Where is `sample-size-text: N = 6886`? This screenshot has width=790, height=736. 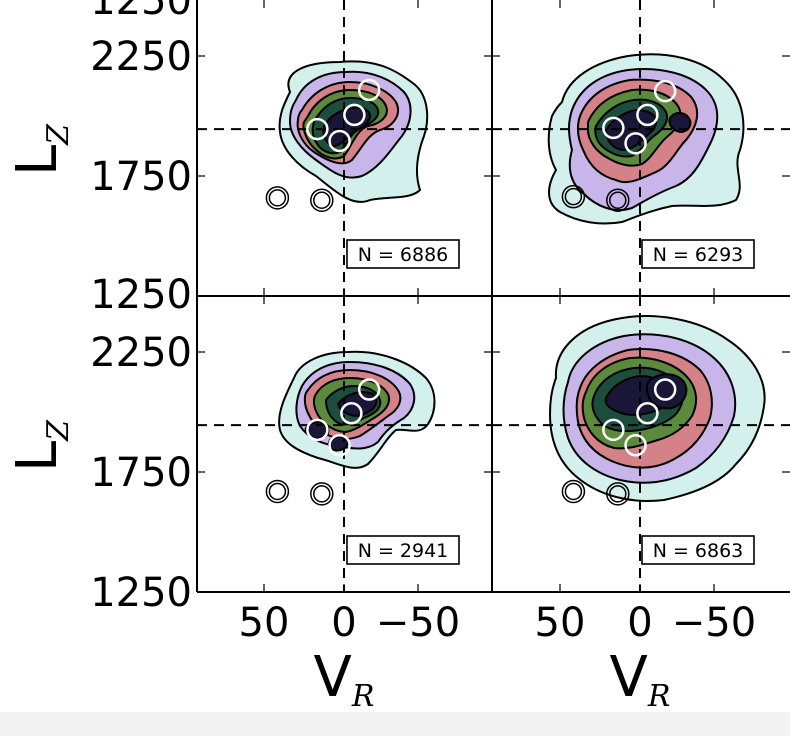 sample-size-text: N = 6886 is located at coordinates (403, 255).